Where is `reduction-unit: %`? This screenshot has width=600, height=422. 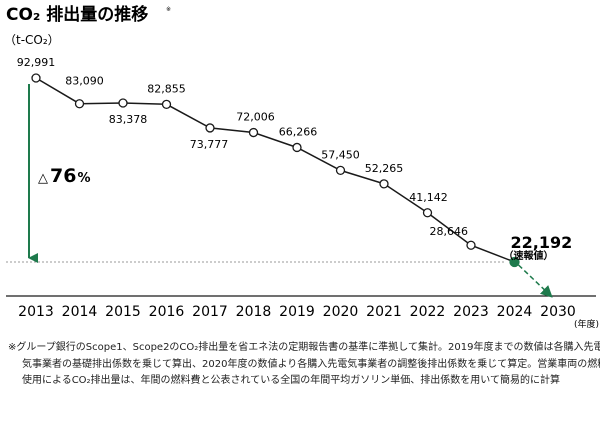 reduction-unit: % is located at coordinates (83, 178).